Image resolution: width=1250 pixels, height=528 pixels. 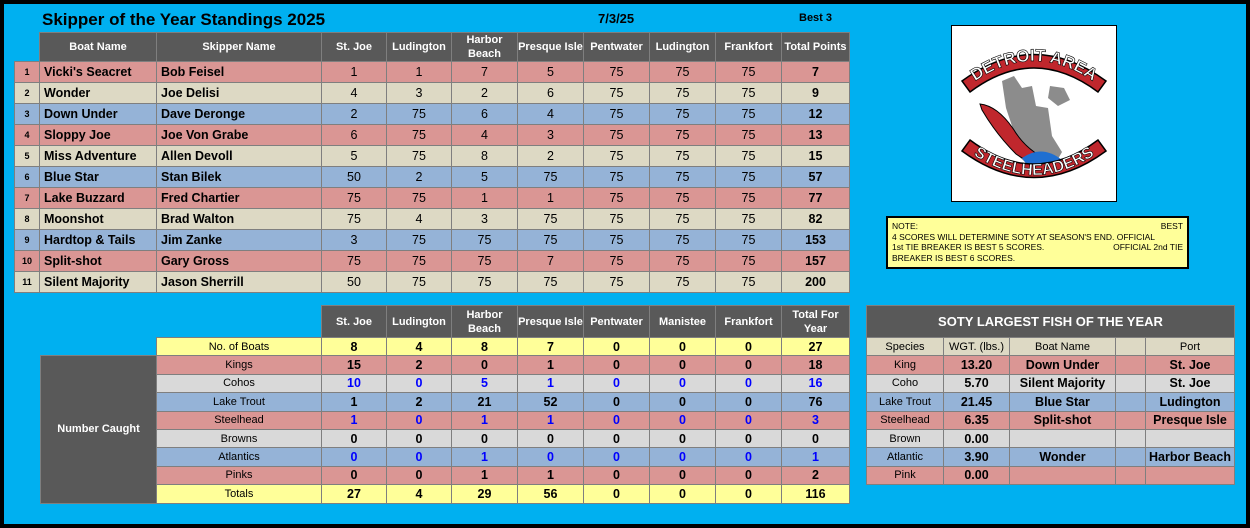 I want to click on standings-row: 6 Blue Star Stan Bilek 50 2 5 75 75 75 75 57, so click(x=432, y=177).